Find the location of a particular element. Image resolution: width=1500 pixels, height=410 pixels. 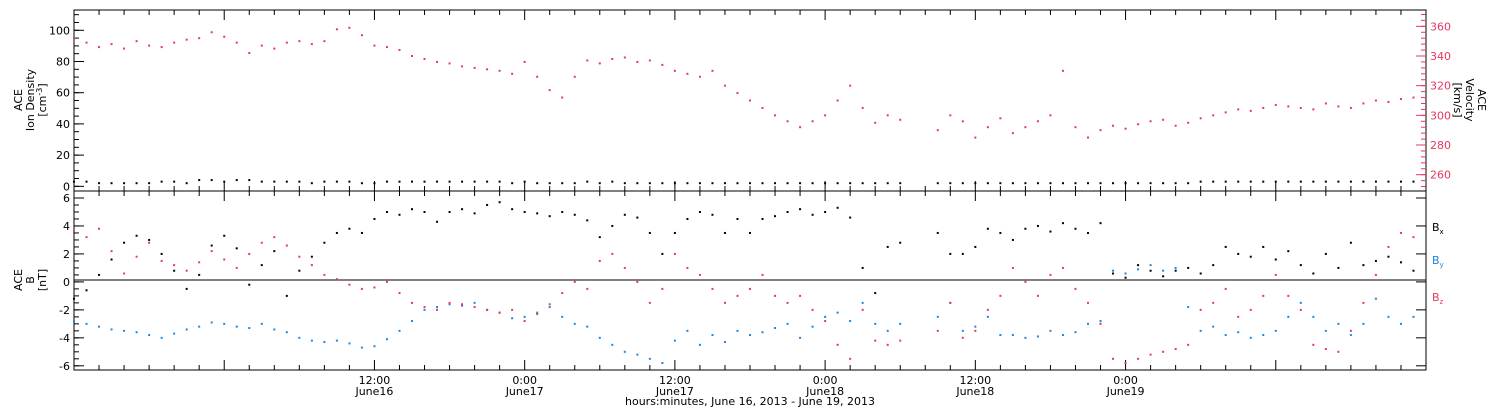

top-left-tick-label: 0 is located at coordinates (66, 186).